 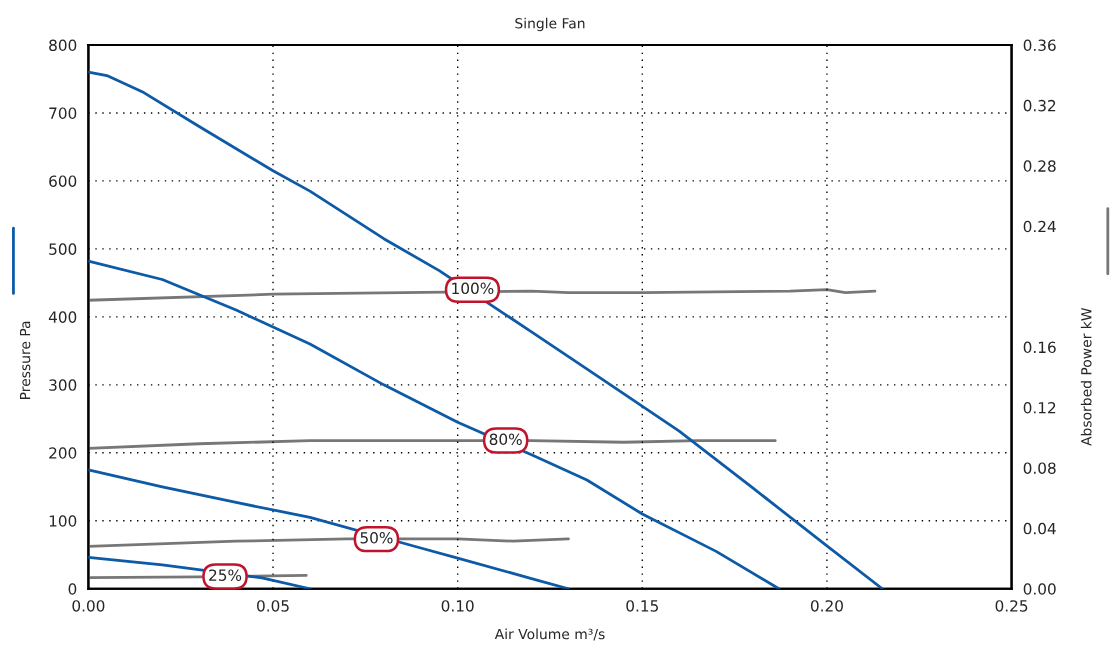 What do you see at coordinates (225, 575) in the screenshot?
I see `annotation: 25%` at bounding box center [225, 575].